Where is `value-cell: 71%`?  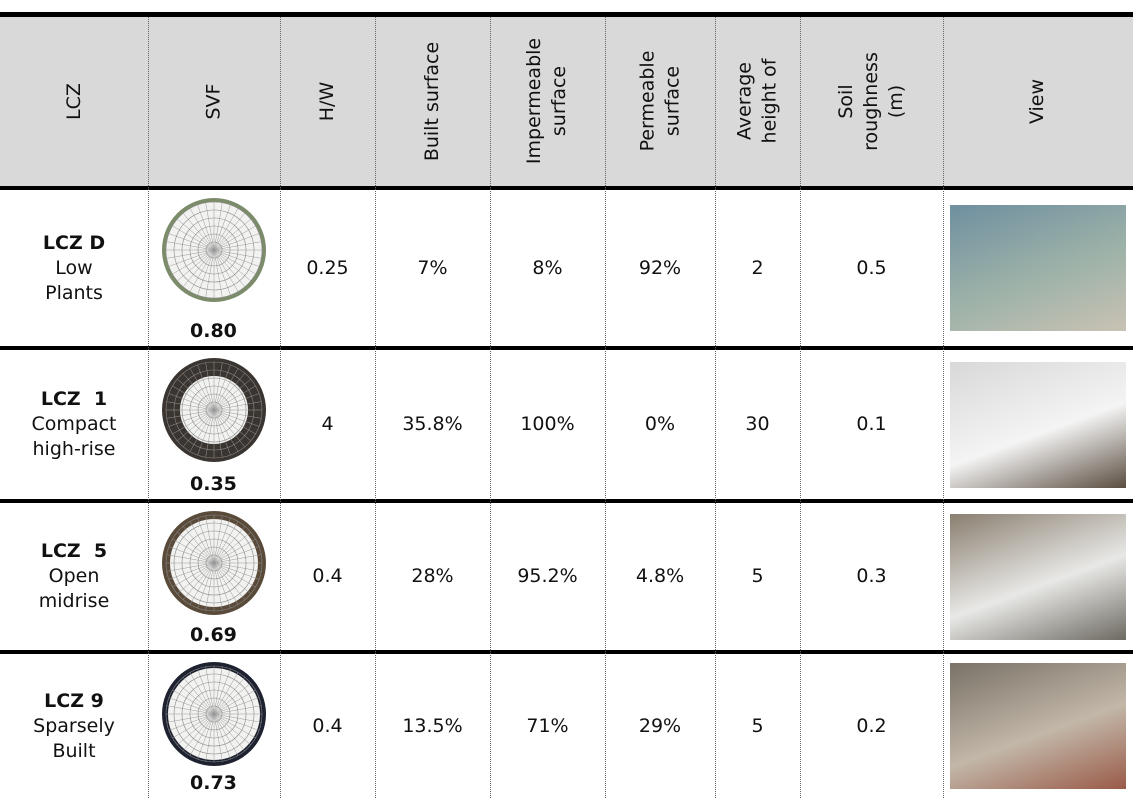
value-cell: 71% is located at coordinates (547, 726).